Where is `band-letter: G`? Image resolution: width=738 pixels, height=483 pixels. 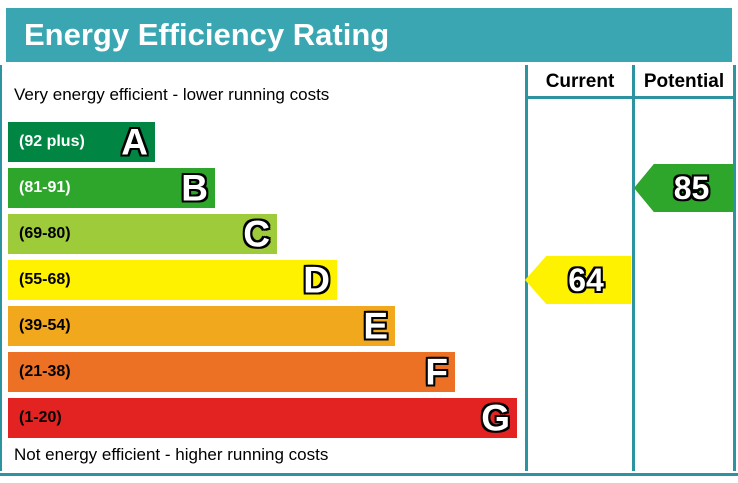
band-letter: G is located at coordinates (495, 418).